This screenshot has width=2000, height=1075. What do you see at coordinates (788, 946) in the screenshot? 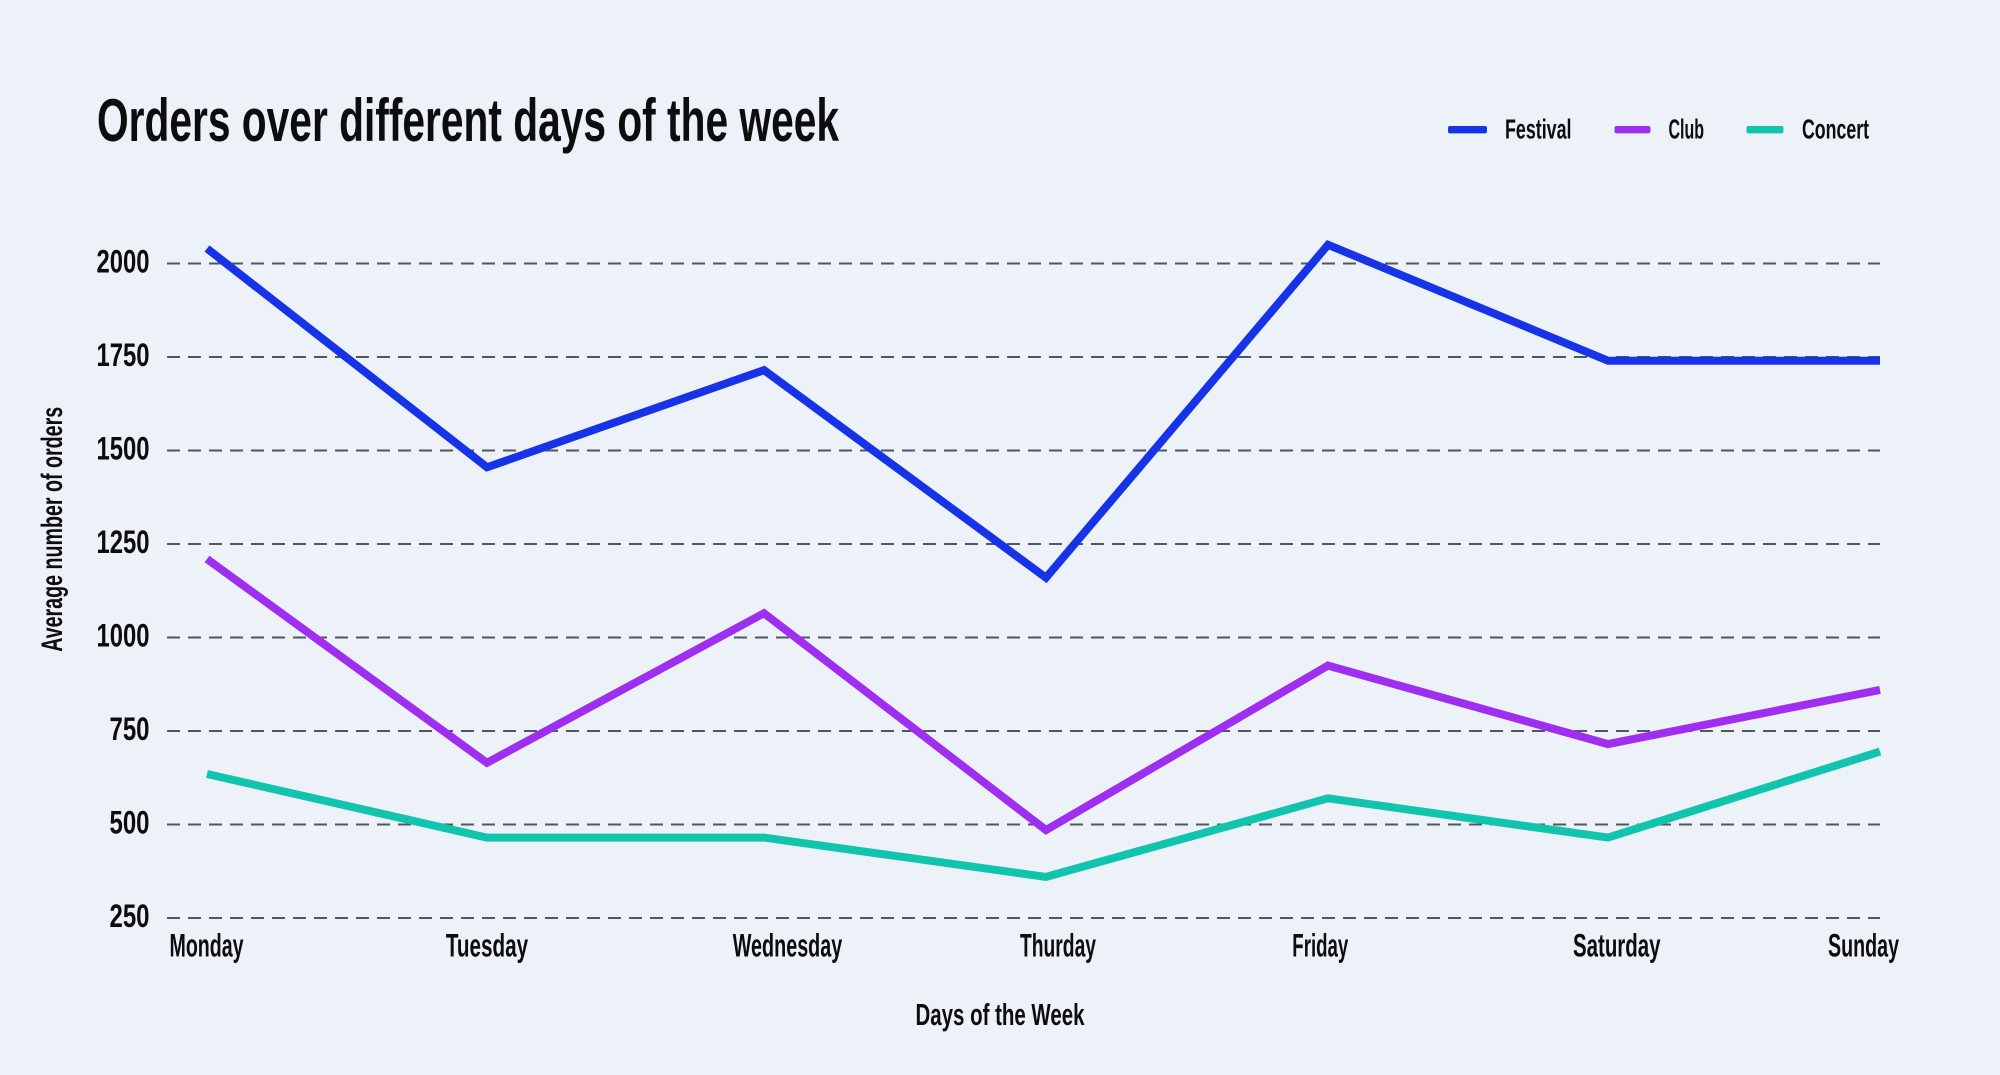
I see `svg-text: Wednesday` at bounding box center [788, 946].